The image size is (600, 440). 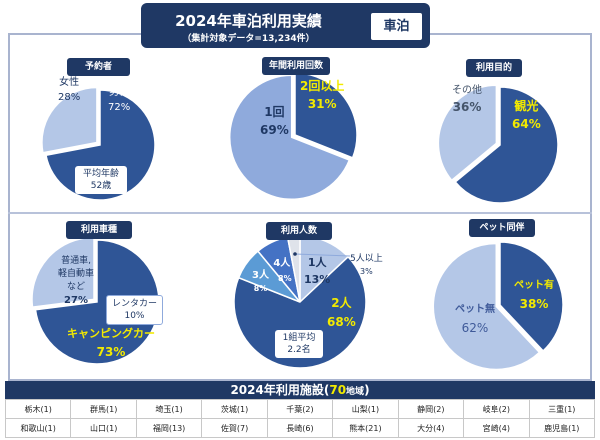 I want to click on avg-age-box: 平均年齢 52歳, so click(x=101, y=180).